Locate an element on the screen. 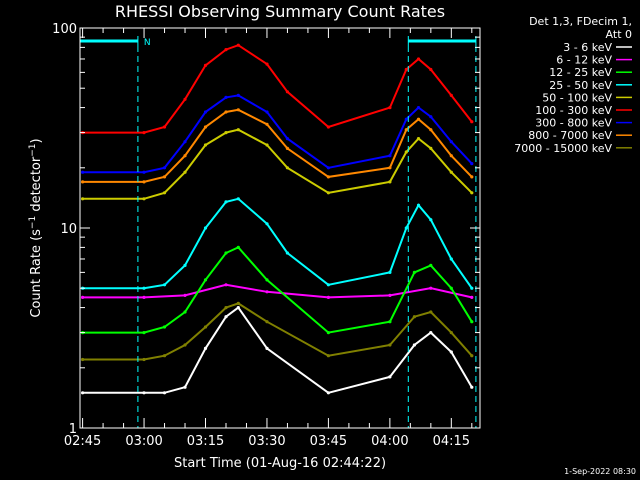 The image size is (640, 480). legend-header-line-2: Att 0 is located at coordinates (619, 34).